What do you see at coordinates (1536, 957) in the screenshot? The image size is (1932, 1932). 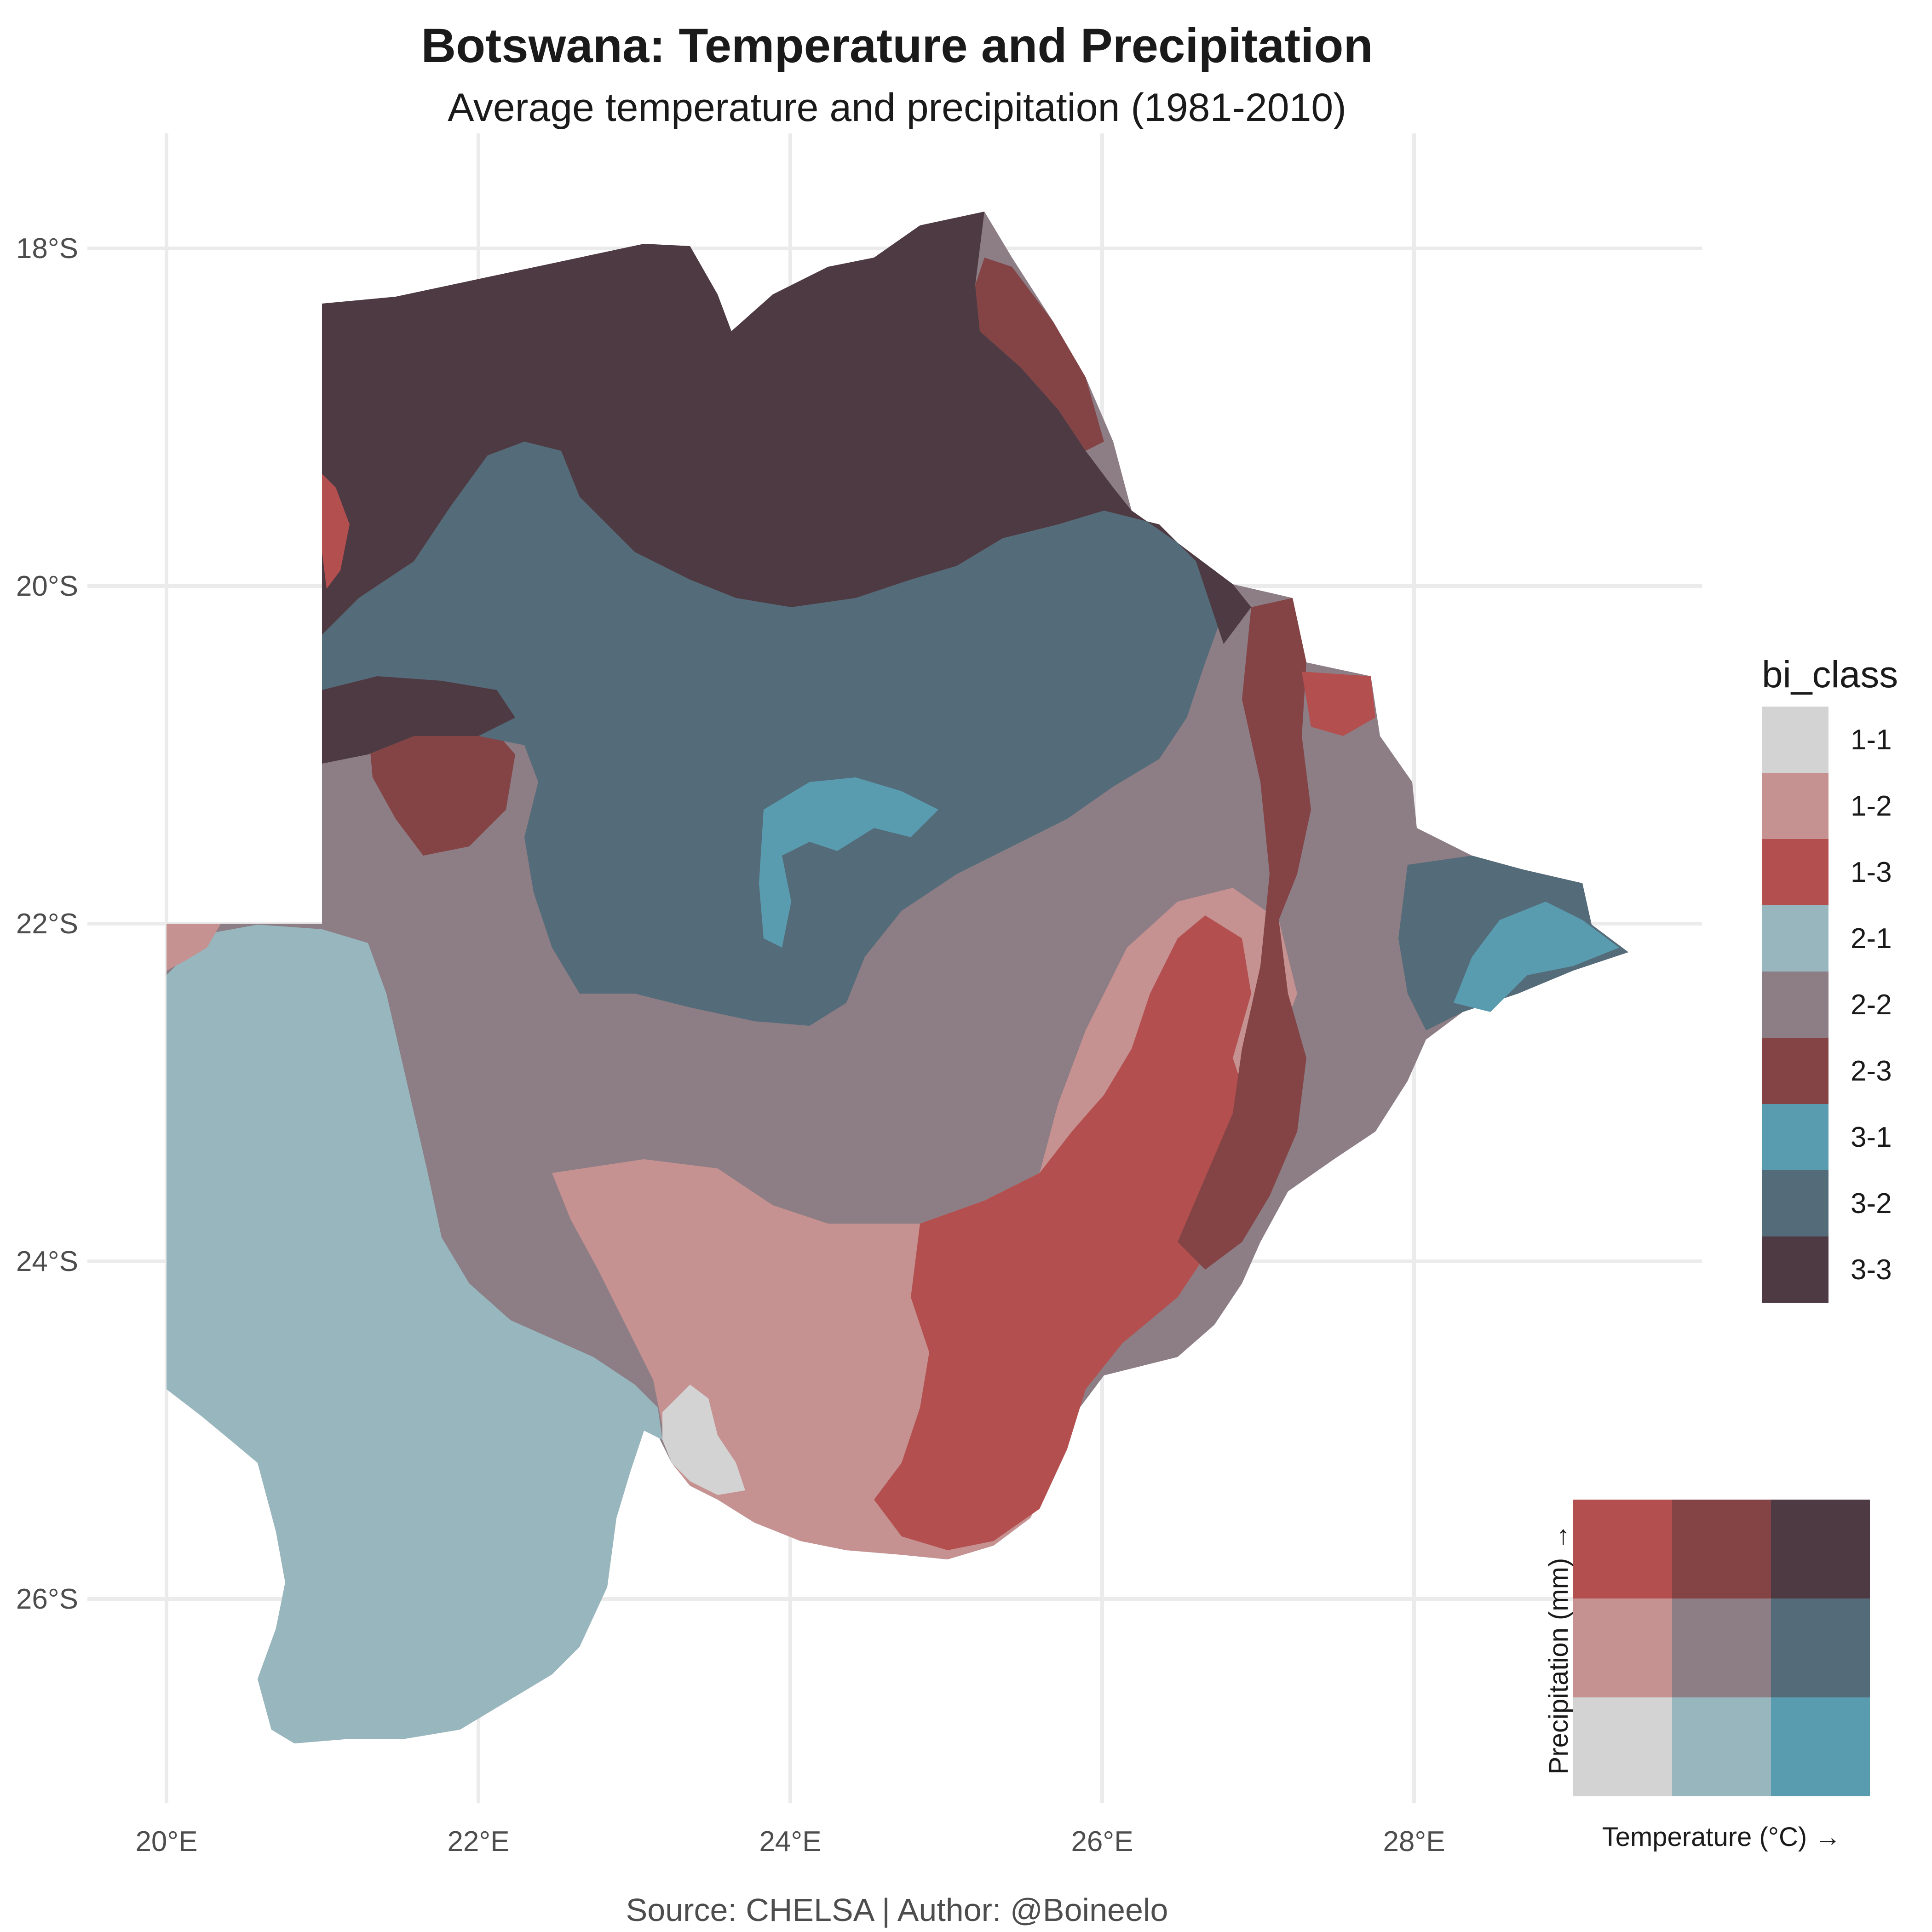 I see `map-region-3-1-east` at bounding box center [1536, 957].